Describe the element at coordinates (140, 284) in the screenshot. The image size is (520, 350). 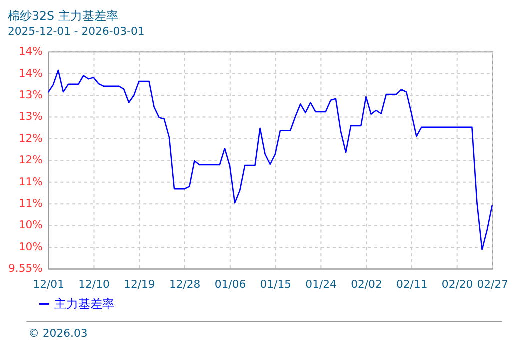
I see `x-tick-label: 12/19` at that location.